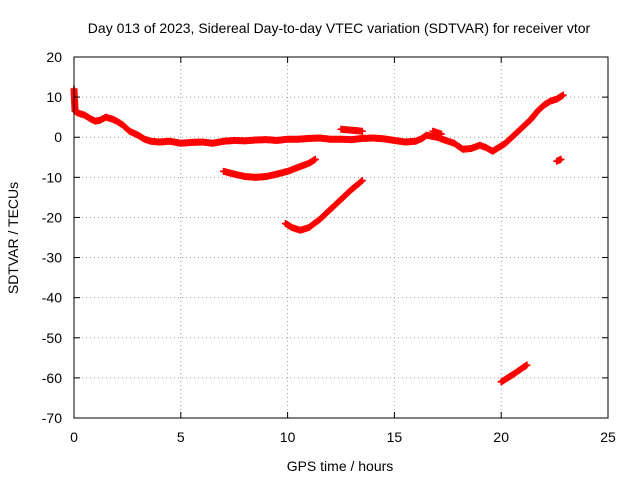 The width and height of the screenshot is (640, 480). I want to click on y-tick-label: -10, so click(52, 177).